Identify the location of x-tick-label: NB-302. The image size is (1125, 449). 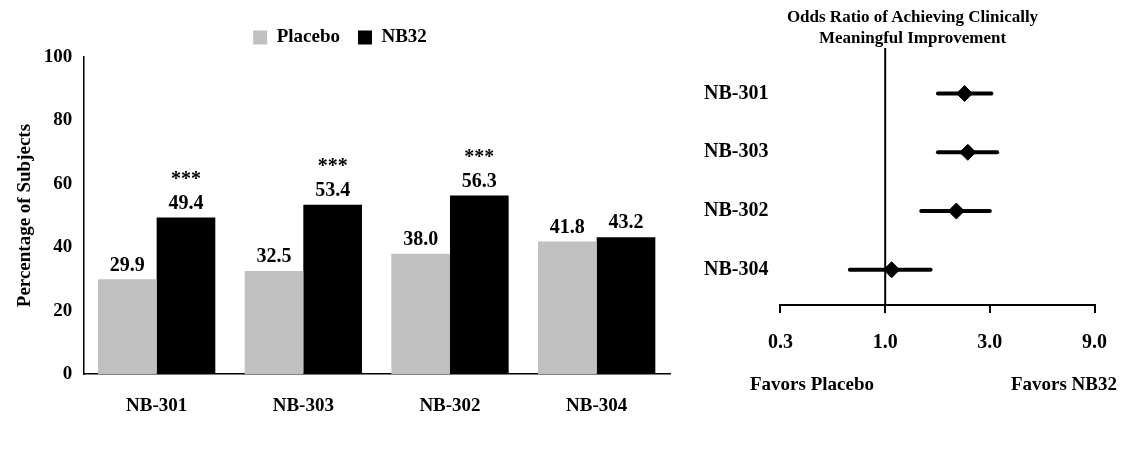
(450, 404).